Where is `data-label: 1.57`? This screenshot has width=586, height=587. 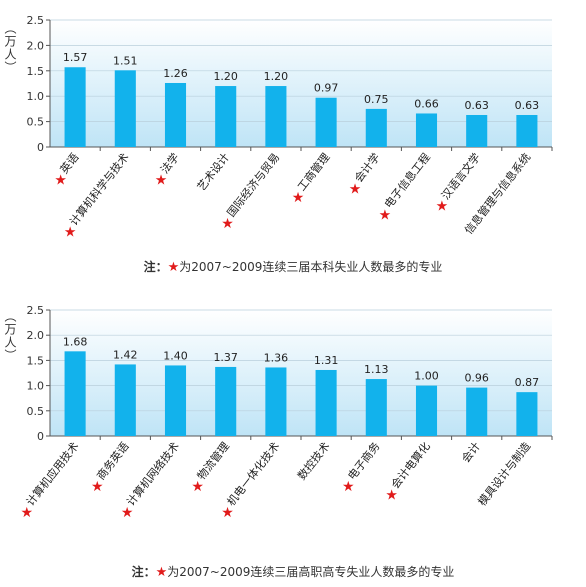 data-label: 1.57 is located at coordinates (75, 57).